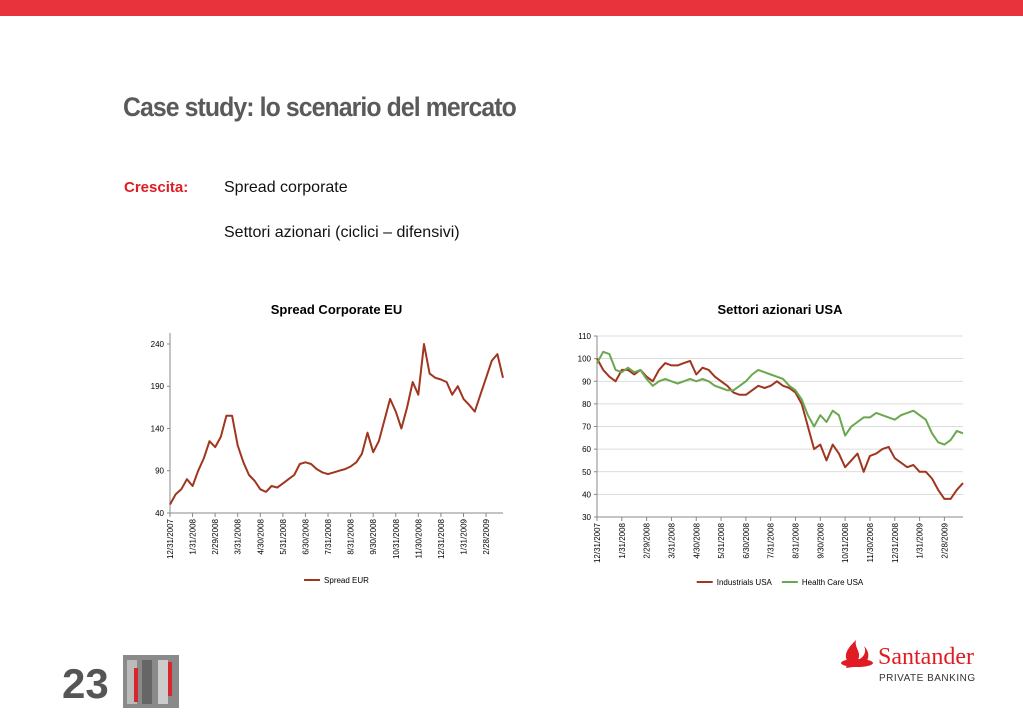 The width and height of the screenshot is (1023, 713). Describe the element at coordinates (586, 404) in the screenshot. I see `y-tick-label: 80` at that location.